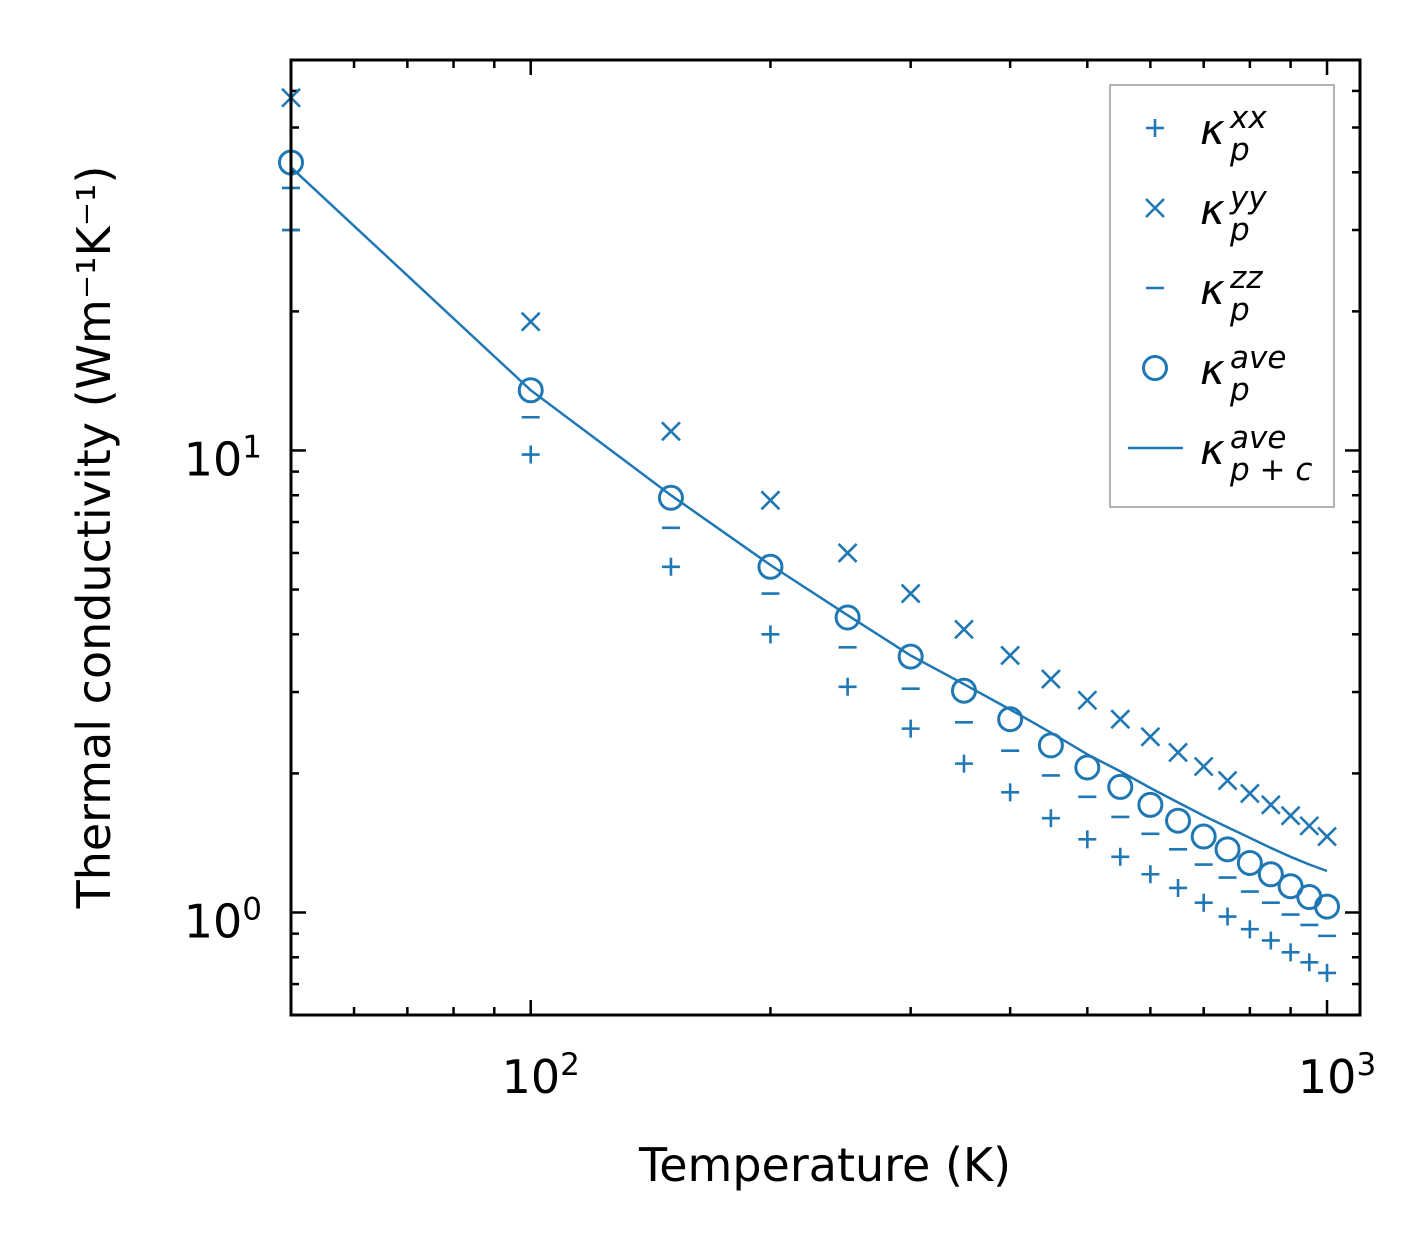 The width and height of the screenshot is (1421, 1254). Describe the element at coordinates (541, 1075) in the screenshot. I see `x-tick-label: 102` at that location.